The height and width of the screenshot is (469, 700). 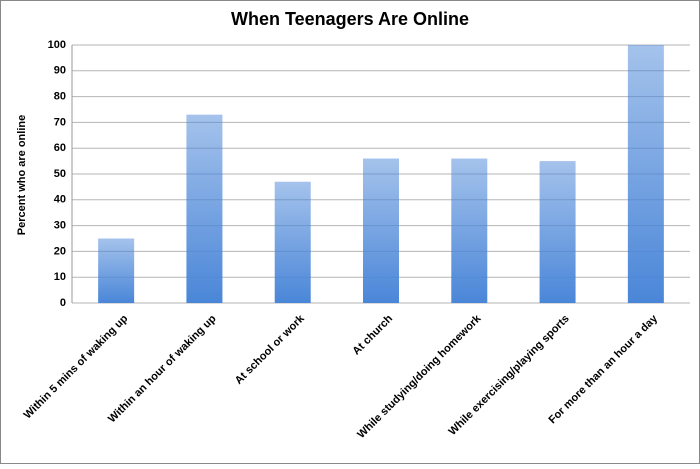 I want to click on y-tick-label: 10, so click(x=60, y=277).